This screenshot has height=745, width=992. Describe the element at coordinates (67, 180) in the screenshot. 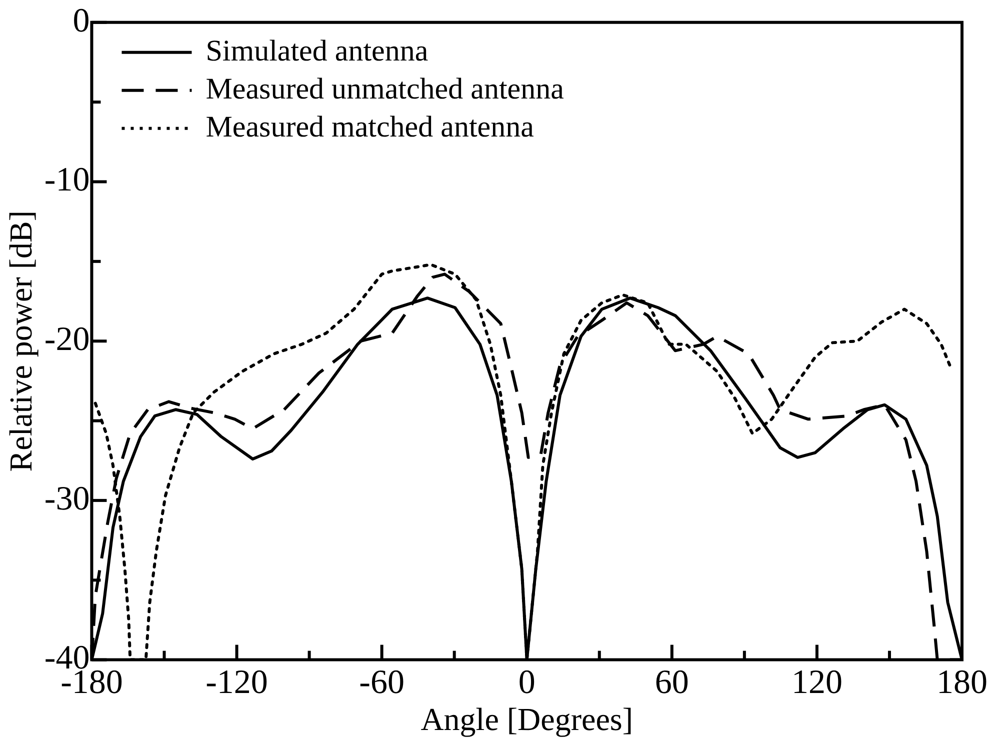

I see `y-tick-label: -10` at that location.